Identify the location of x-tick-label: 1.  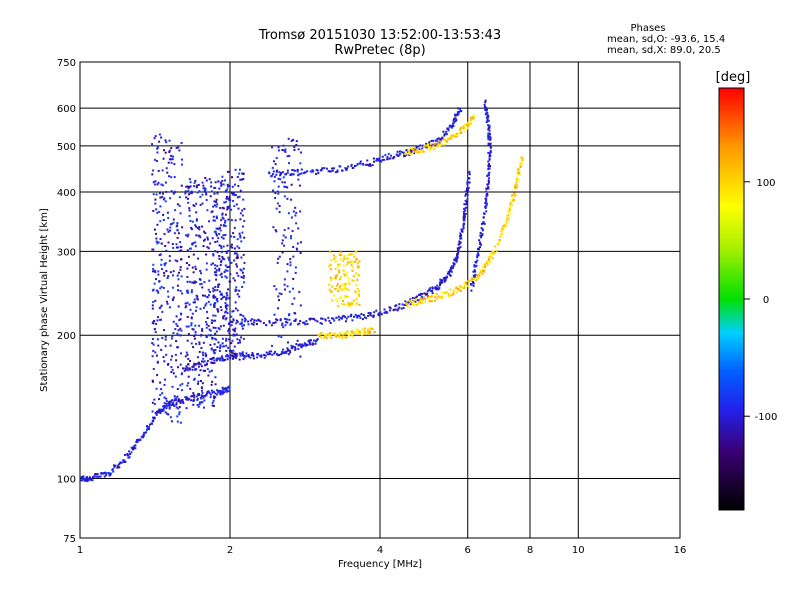
(80, 550).